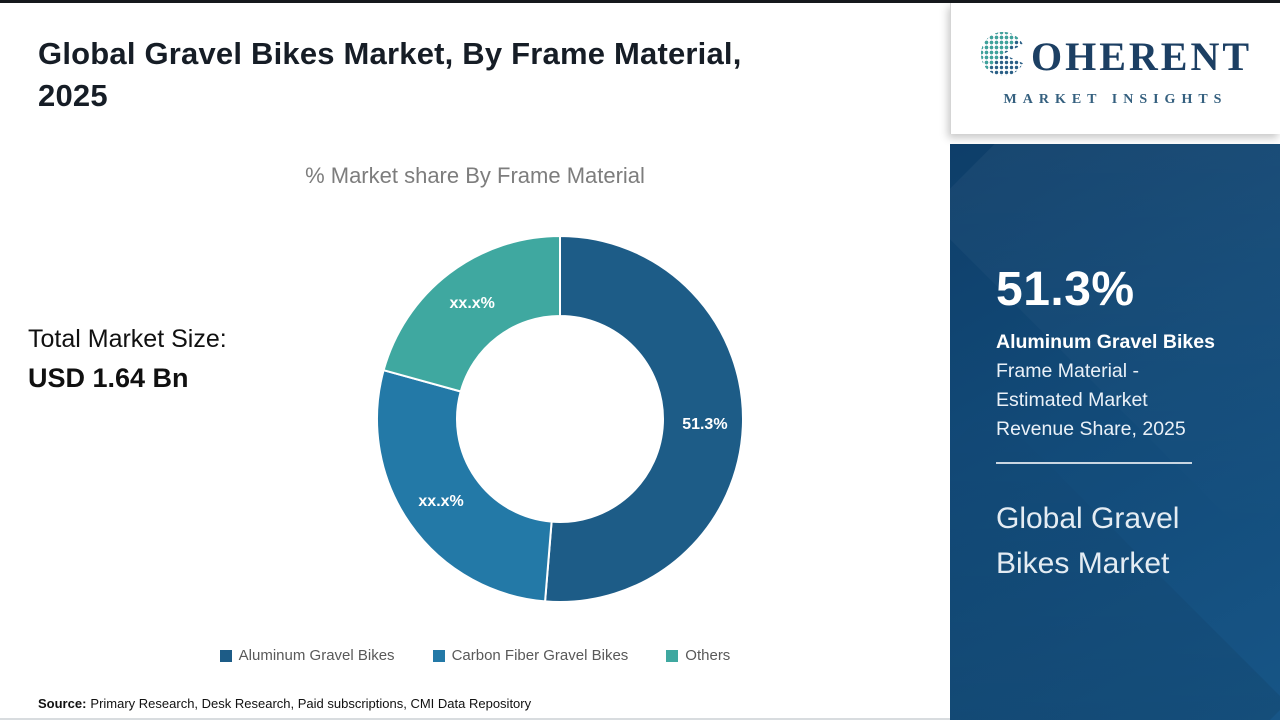 This screenshot has height=720, width=1280. What do you see at coordinates (316, 655) in the screenshot?
I see `legend-label: Aluminum Gravel Bikes` at bounding box center [316, 655].